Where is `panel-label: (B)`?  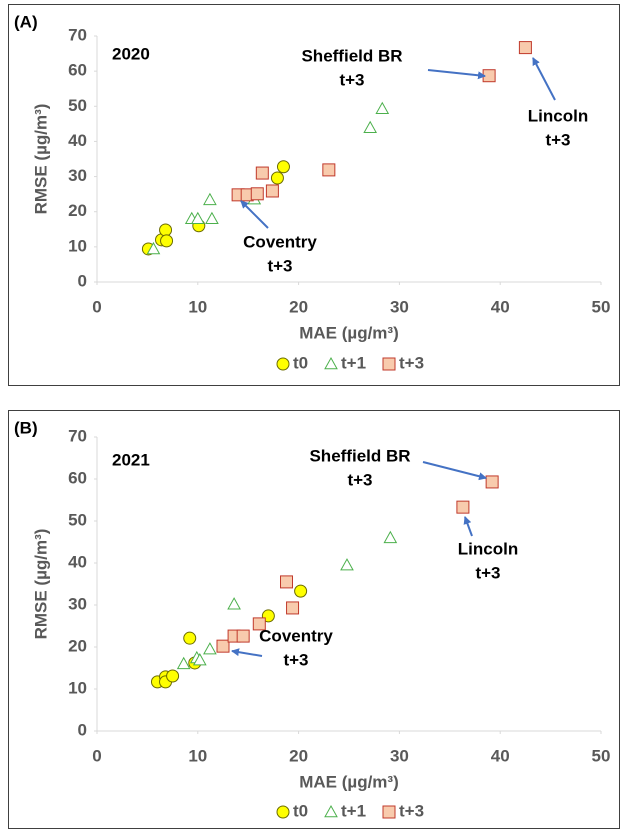
panel-label: (B) is located at coordinates (26, 427).